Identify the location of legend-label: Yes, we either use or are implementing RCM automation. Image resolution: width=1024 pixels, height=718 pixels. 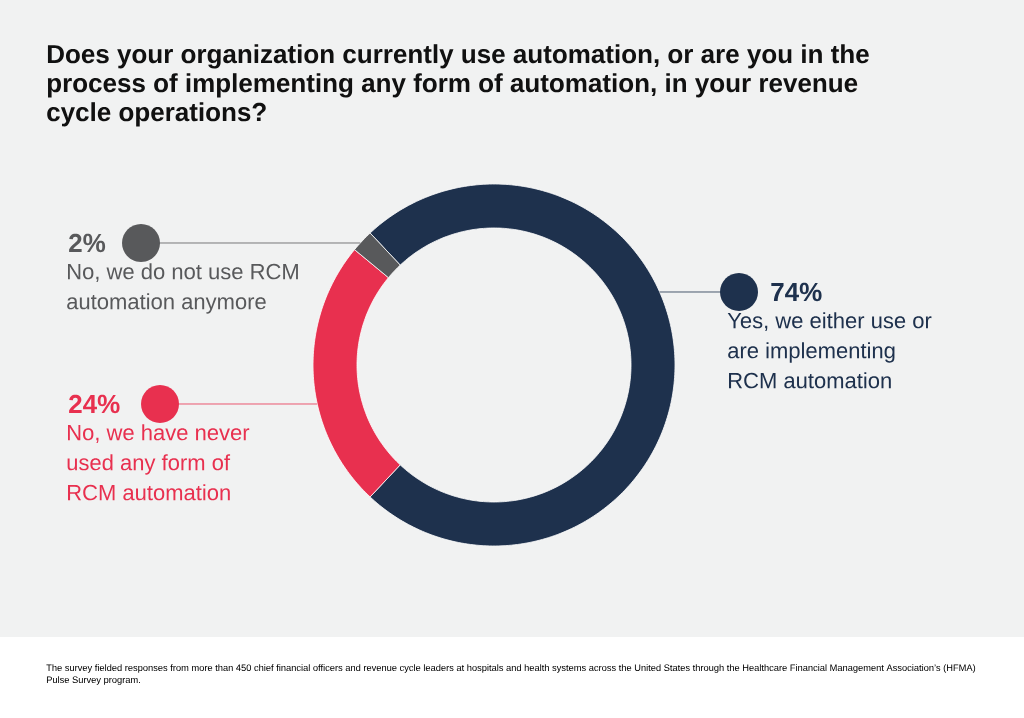
(829, 350).